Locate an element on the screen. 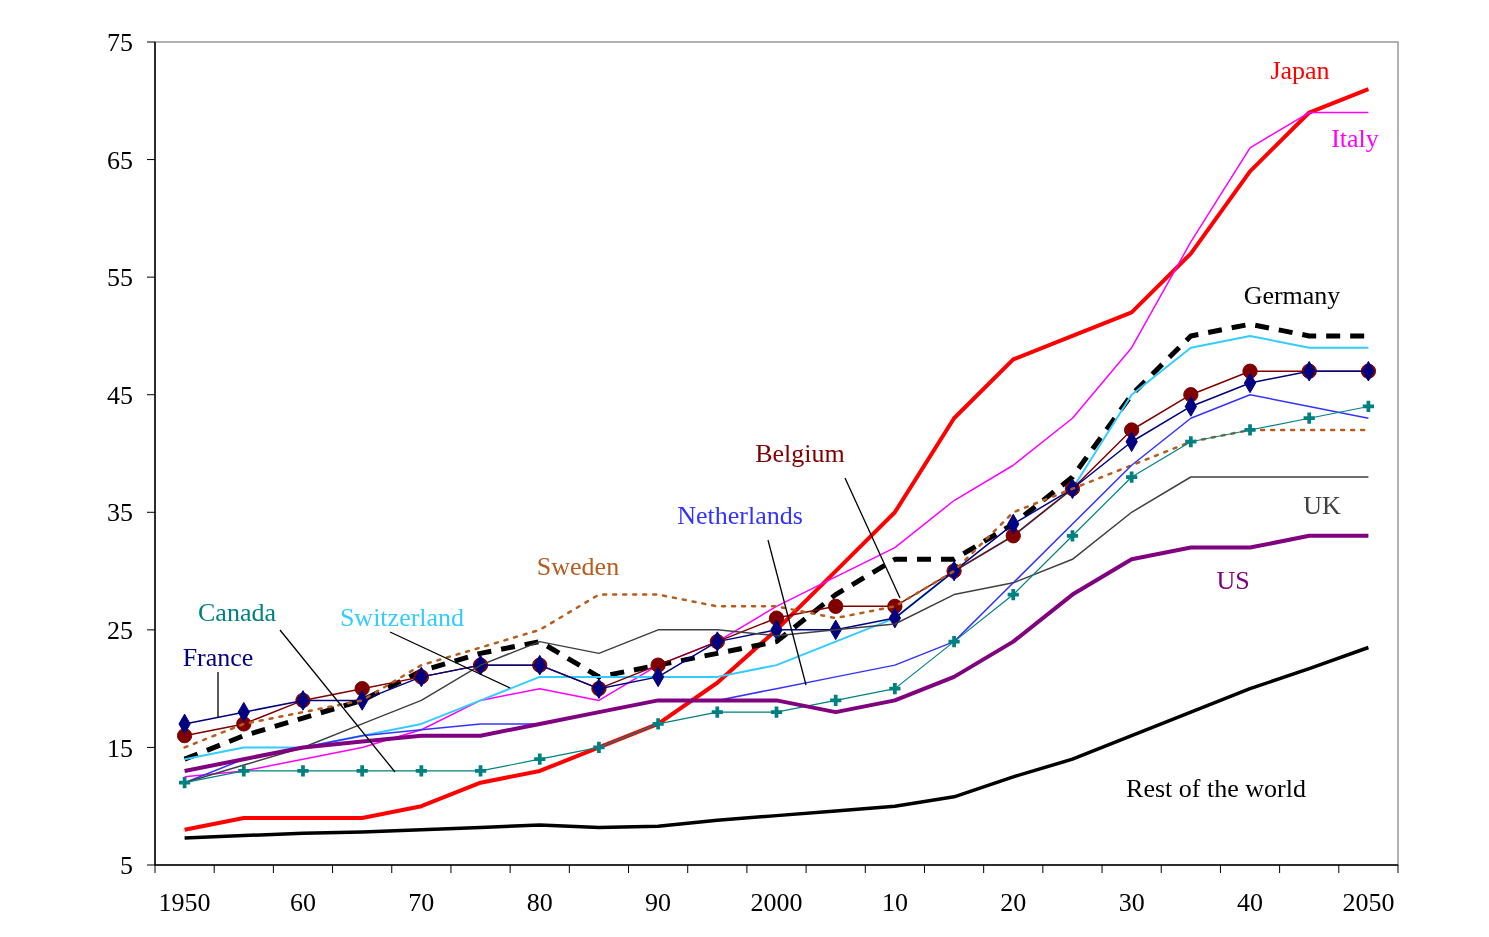 This screenshot has width=1489, height=937. x-tick-label: 70 is located at coordinates (421, 902).